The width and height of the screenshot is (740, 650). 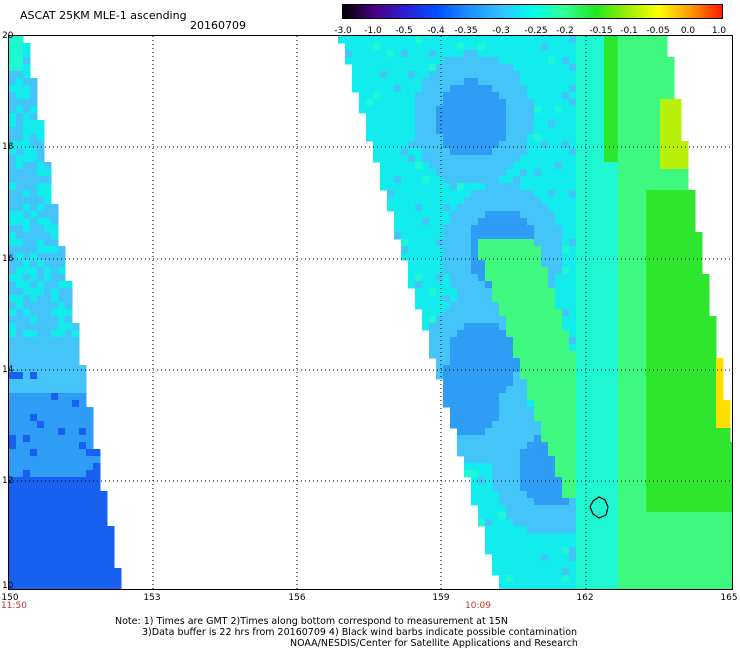 What do you see at coordinates (585, 598) in the screenshot?
I see `longitude-label: 162` at bounding box center [585, 598].